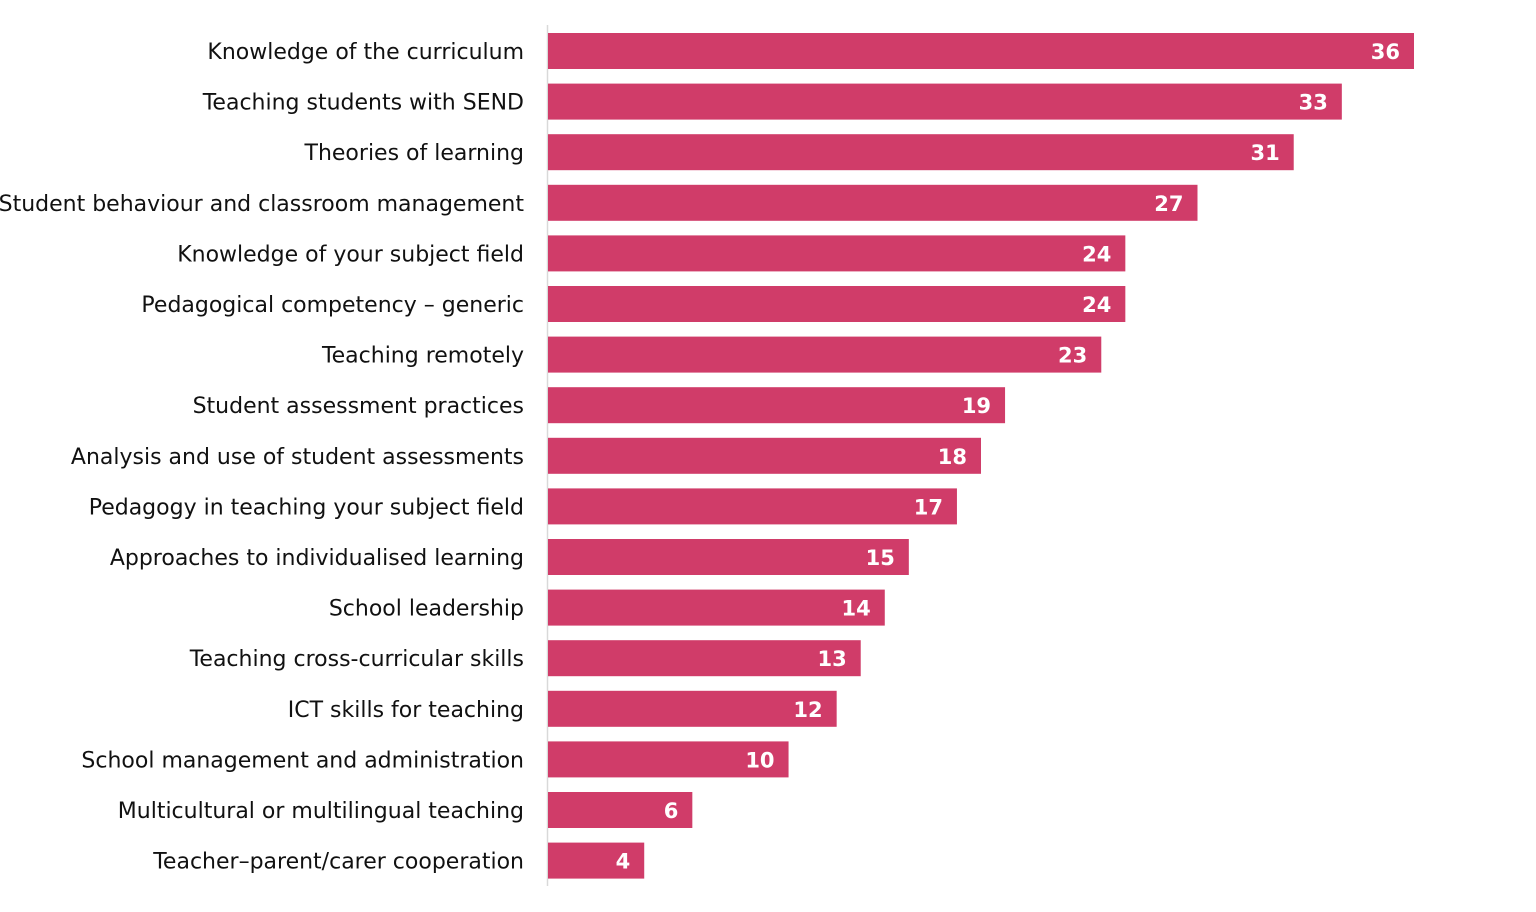 The width and height of the screenshot is (1536, 912). I want to click on category-label: Pedagogical competency – generic, so click(332, 305).